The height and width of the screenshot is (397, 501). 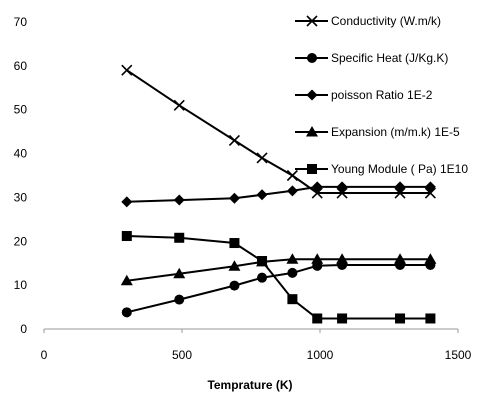 I want to click on legend-item: Young Module ( Pa) 1E10, so click(x=381, y=169).